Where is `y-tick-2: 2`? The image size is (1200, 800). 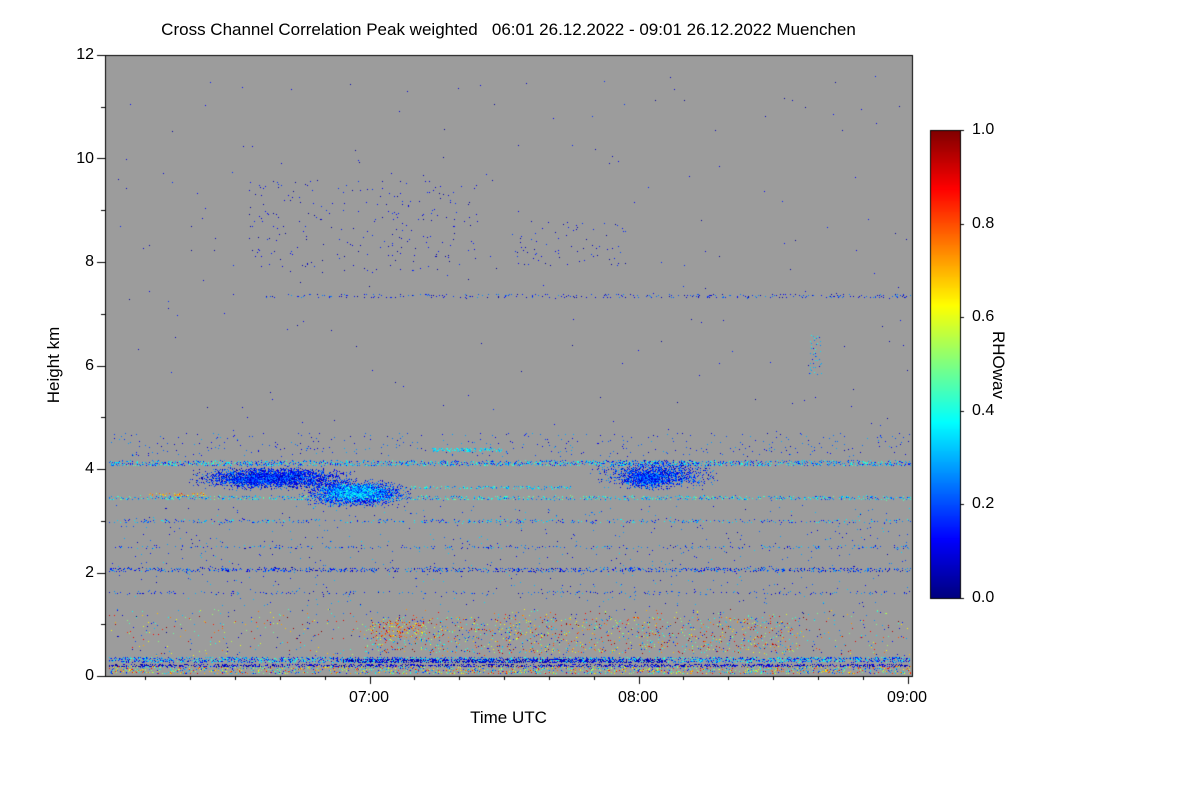
y-tick-2: 2 is located at coordinates (89, 572).